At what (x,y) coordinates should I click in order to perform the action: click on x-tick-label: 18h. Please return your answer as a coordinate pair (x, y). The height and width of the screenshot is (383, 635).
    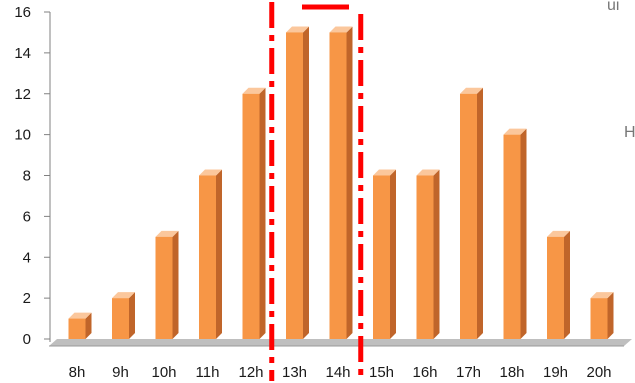
    Looking at the image, I should click on (511, 372).